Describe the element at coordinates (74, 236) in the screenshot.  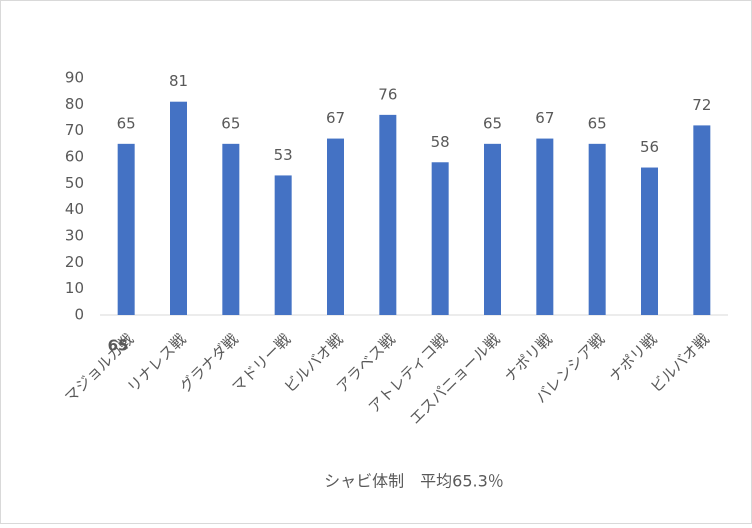
I see `y-tick-label: 30` at that location.